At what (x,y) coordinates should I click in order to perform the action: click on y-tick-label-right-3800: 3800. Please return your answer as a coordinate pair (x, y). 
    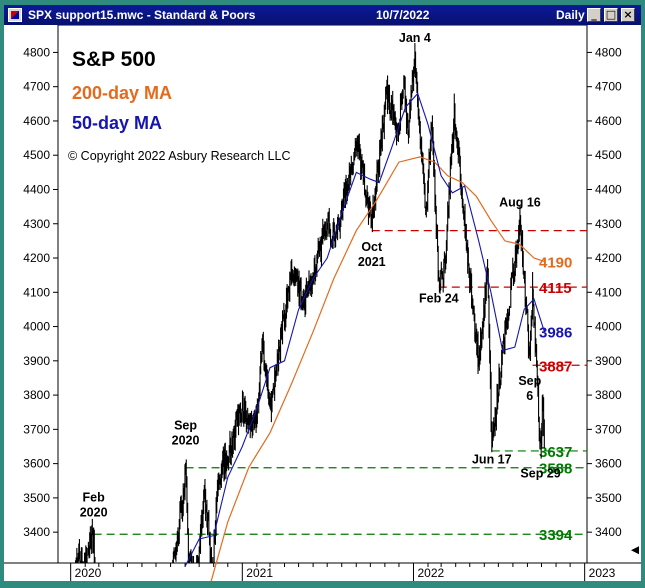
    Looking at the image, I should click on (608, 395).